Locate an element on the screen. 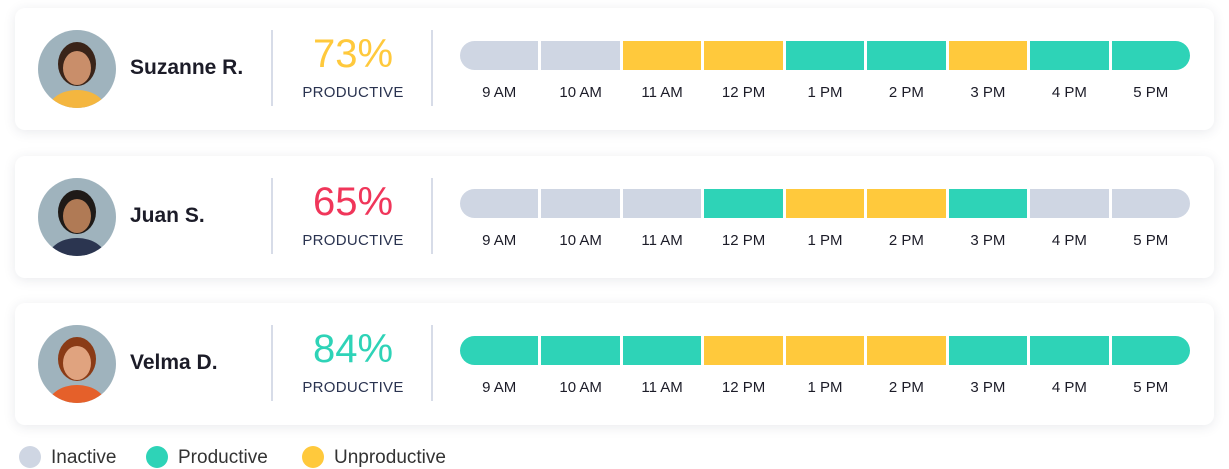 The width and height of the screenshot is (1229, 469). productivity-score: 73% is located at coordinates (353, 54).